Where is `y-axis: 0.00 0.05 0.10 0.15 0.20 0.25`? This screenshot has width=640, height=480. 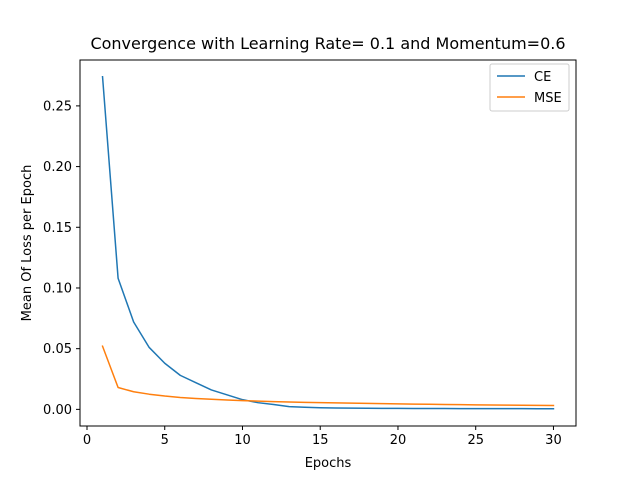
y-axis: 0.00 0.05 0.10 0.15 0.20 0.25 is located at coordinates (61, 258).